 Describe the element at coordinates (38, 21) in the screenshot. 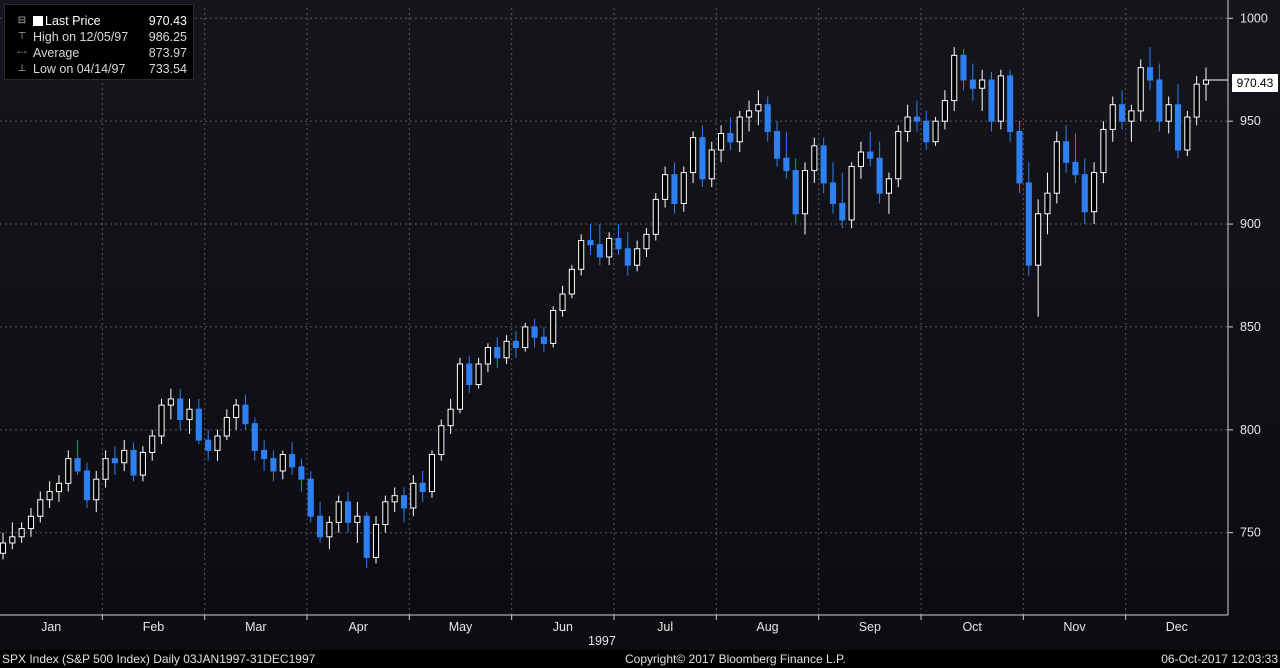

I see `last-price-swatch` at that location.